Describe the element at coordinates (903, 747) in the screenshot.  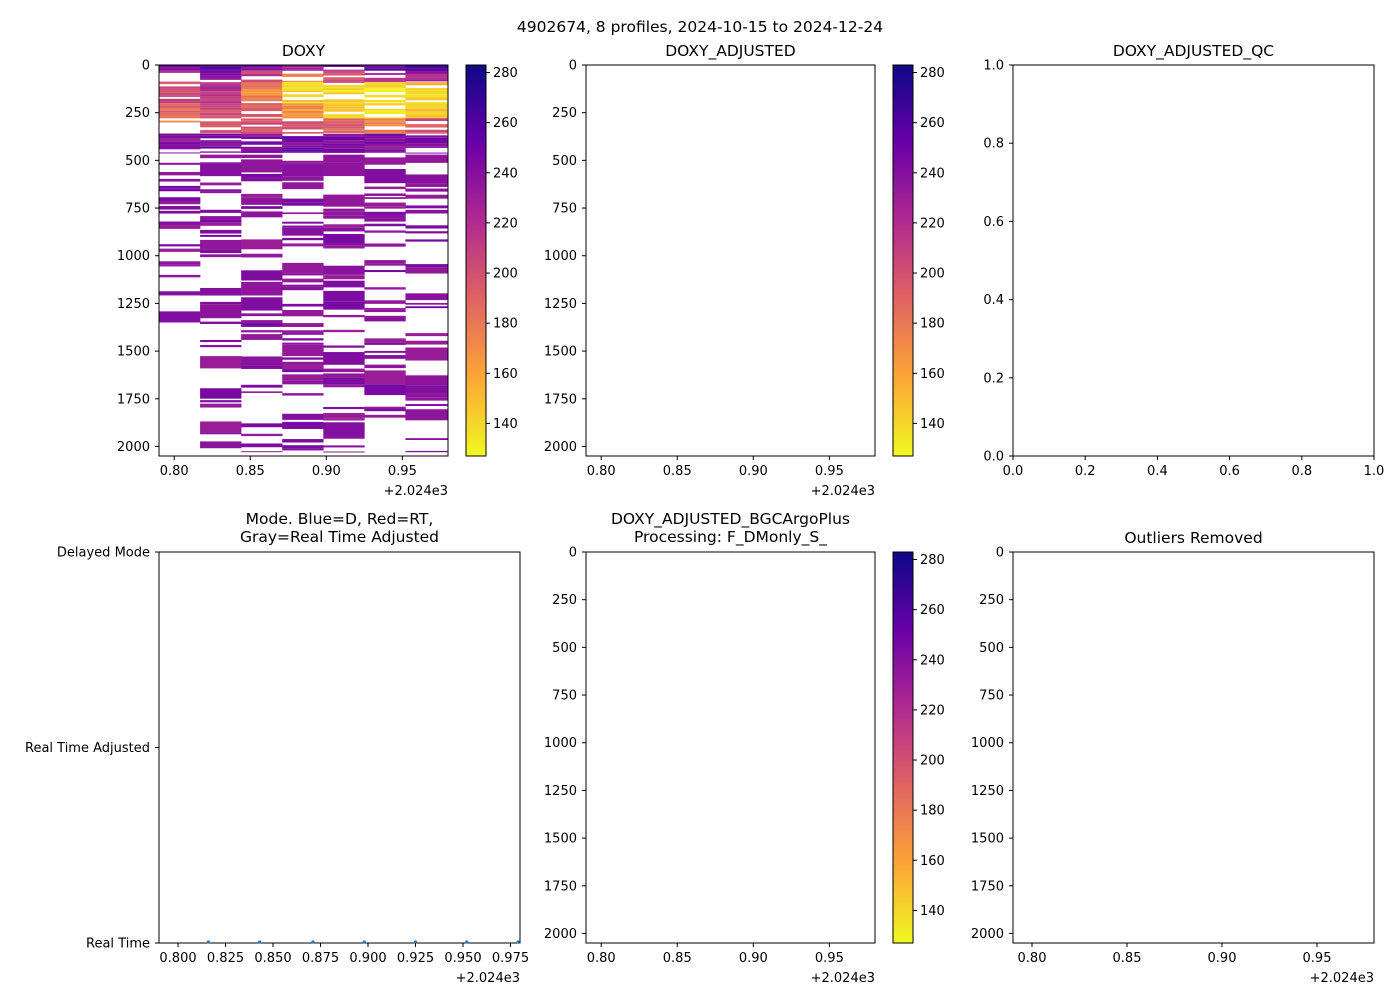
I see `colorbar` at that location.